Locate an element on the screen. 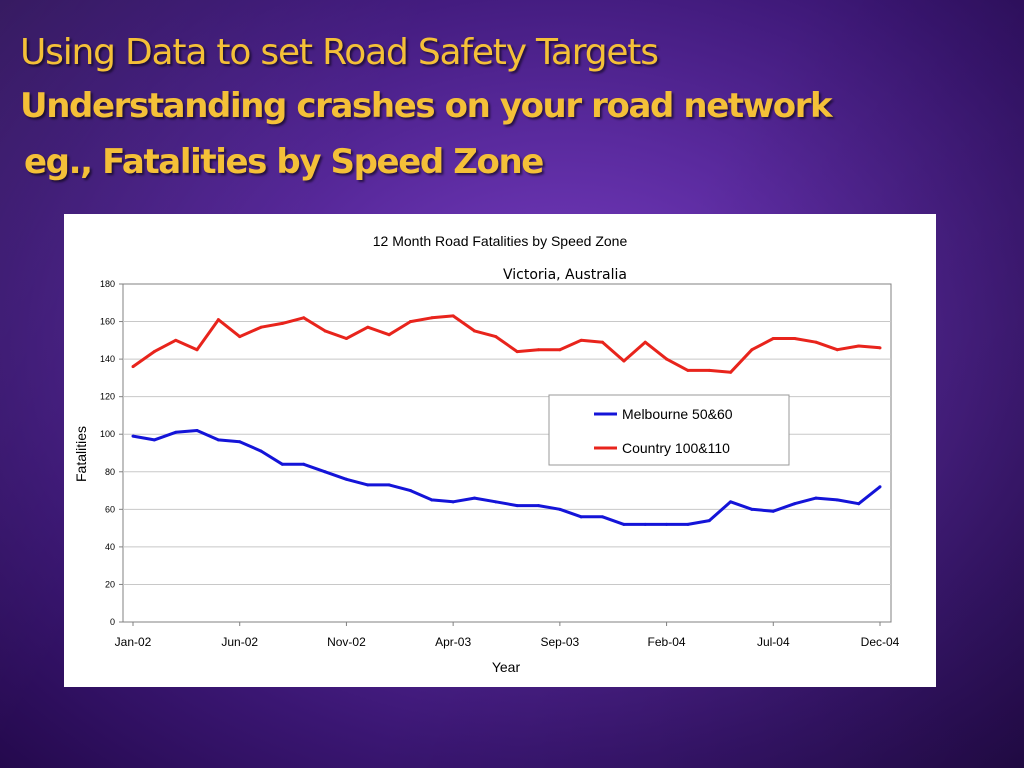 The width and height of the screenshot is (1024, 768). series-line-country is located at coordinates (506, 344).